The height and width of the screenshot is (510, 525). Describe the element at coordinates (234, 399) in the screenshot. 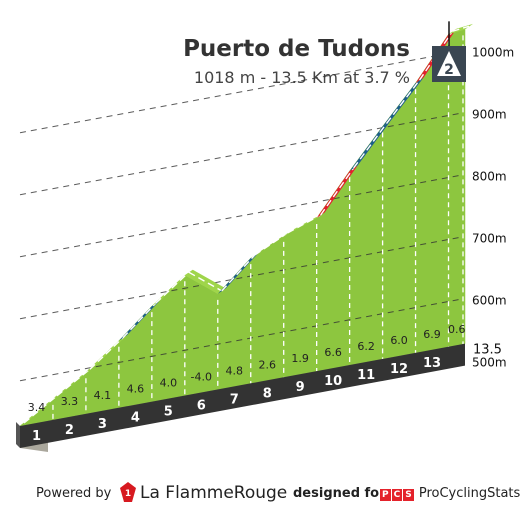

I see `km-label-7: 7` at that location.